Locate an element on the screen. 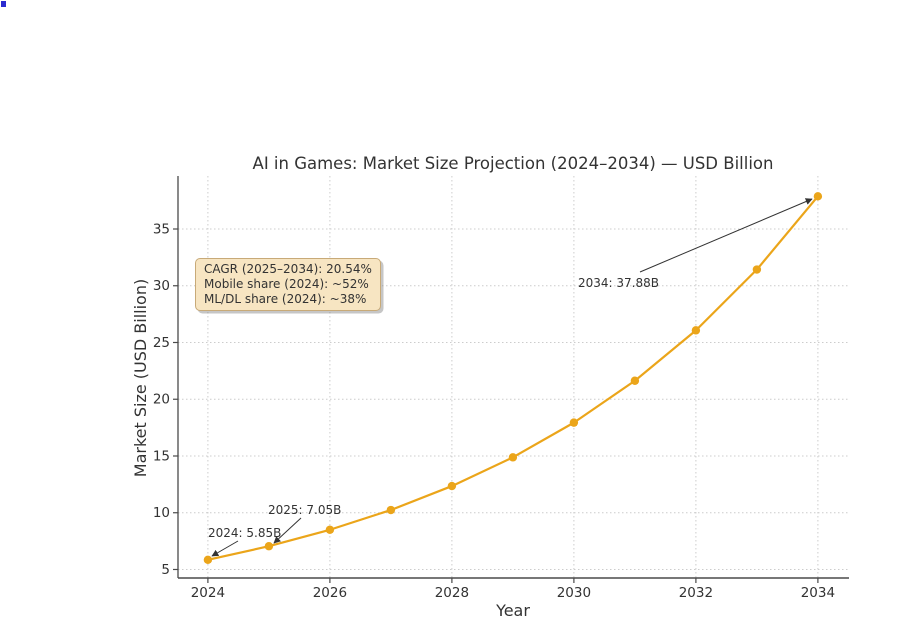  artifact-blue-dot is located at coordinates (3, 4).